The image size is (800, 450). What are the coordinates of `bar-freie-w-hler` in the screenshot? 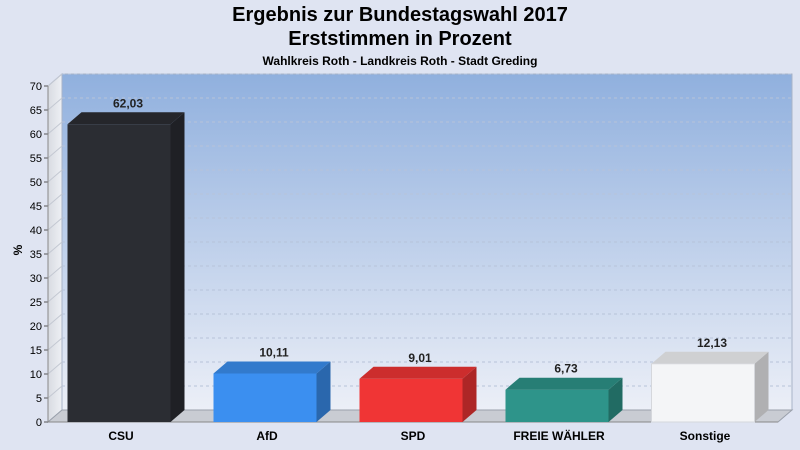 It's located at (564, 399).